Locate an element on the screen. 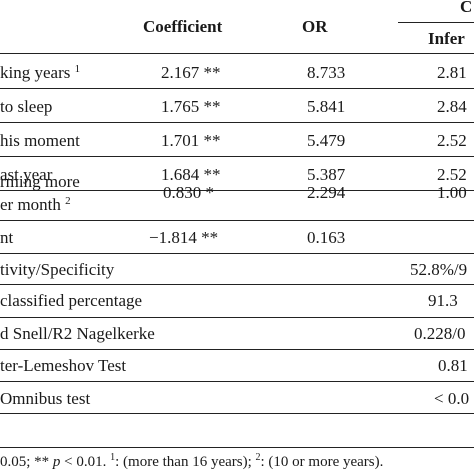  summary-value: 52.8%/9 is located at coordinates (439, 269).